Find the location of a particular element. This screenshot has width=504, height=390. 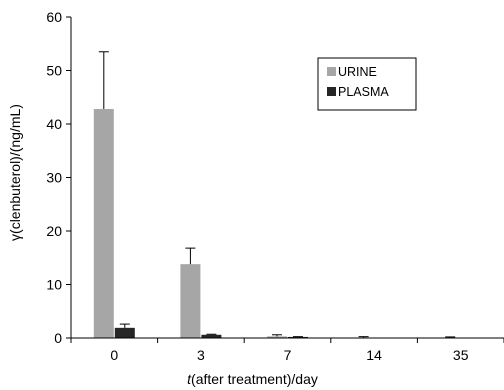

x-axis-title-italic: t is located at coordinates (189, 379).